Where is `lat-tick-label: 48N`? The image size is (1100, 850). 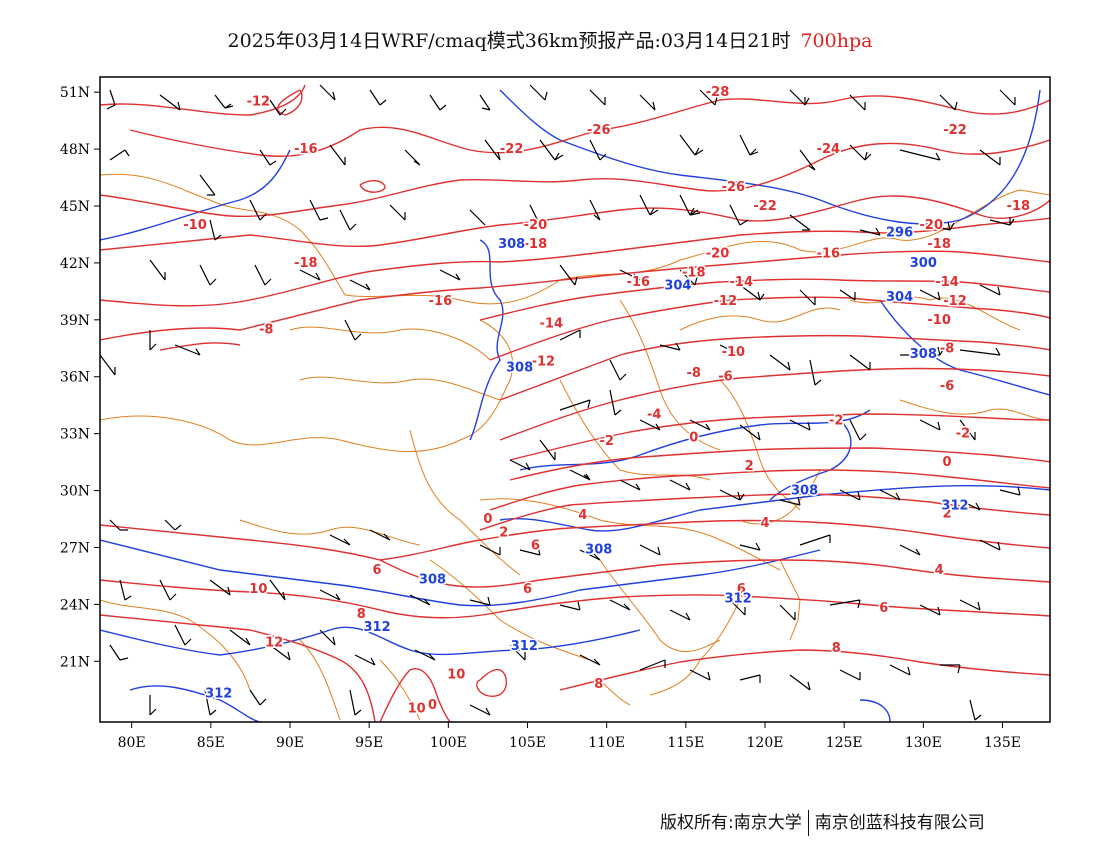
lat-tick-label: 48N is located at coordinates (75, 150).